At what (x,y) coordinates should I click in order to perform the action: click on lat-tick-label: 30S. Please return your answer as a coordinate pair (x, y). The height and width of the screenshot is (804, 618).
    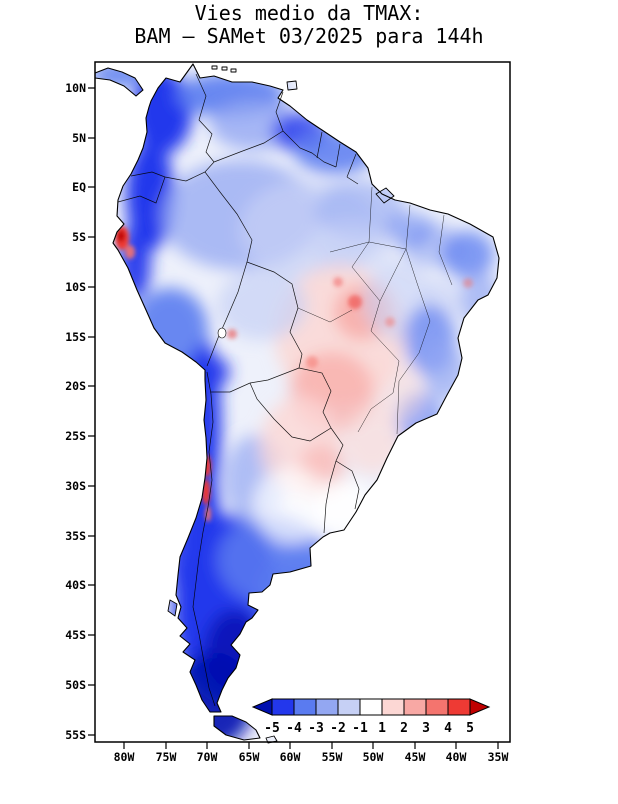
    Looking at the image, I should click on (75, 486).